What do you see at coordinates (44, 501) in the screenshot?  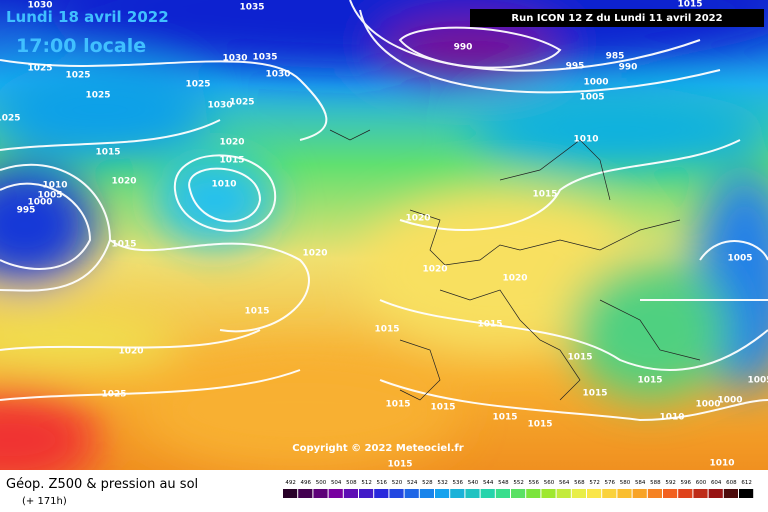 I see `footer-lead: (+ 171h)` at bounding box center [44, 501].